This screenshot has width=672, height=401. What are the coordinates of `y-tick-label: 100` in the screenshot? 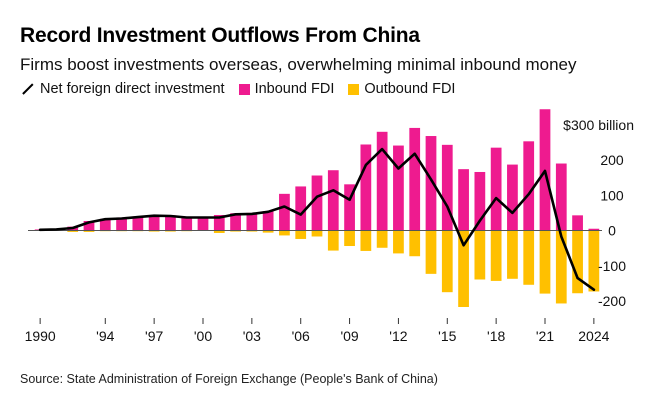 It's located at (612, 195).